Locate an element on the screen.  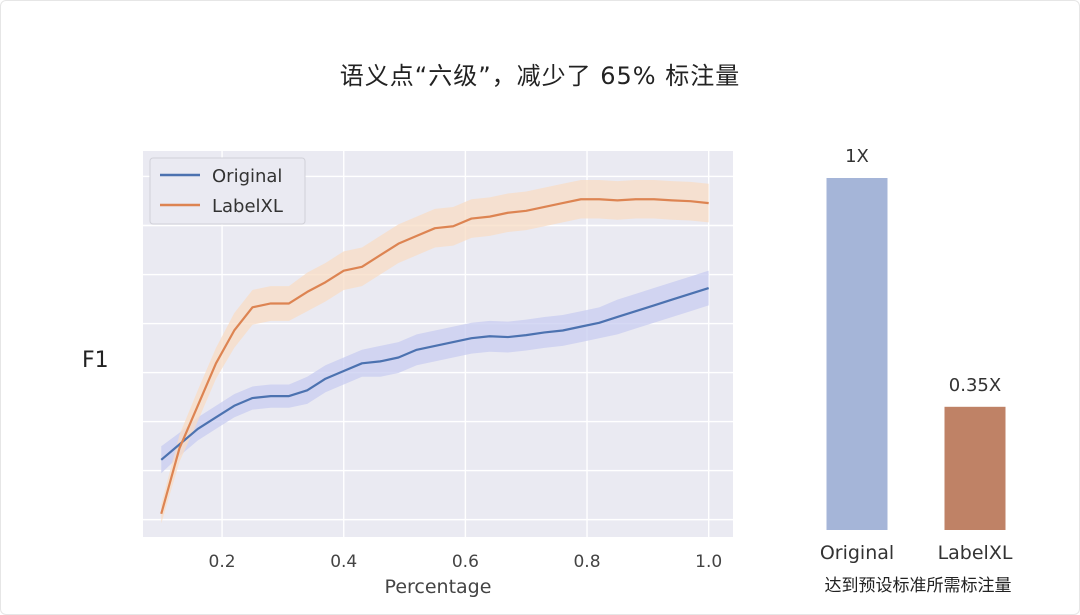
bar-original is located at coordinates (857, 354).